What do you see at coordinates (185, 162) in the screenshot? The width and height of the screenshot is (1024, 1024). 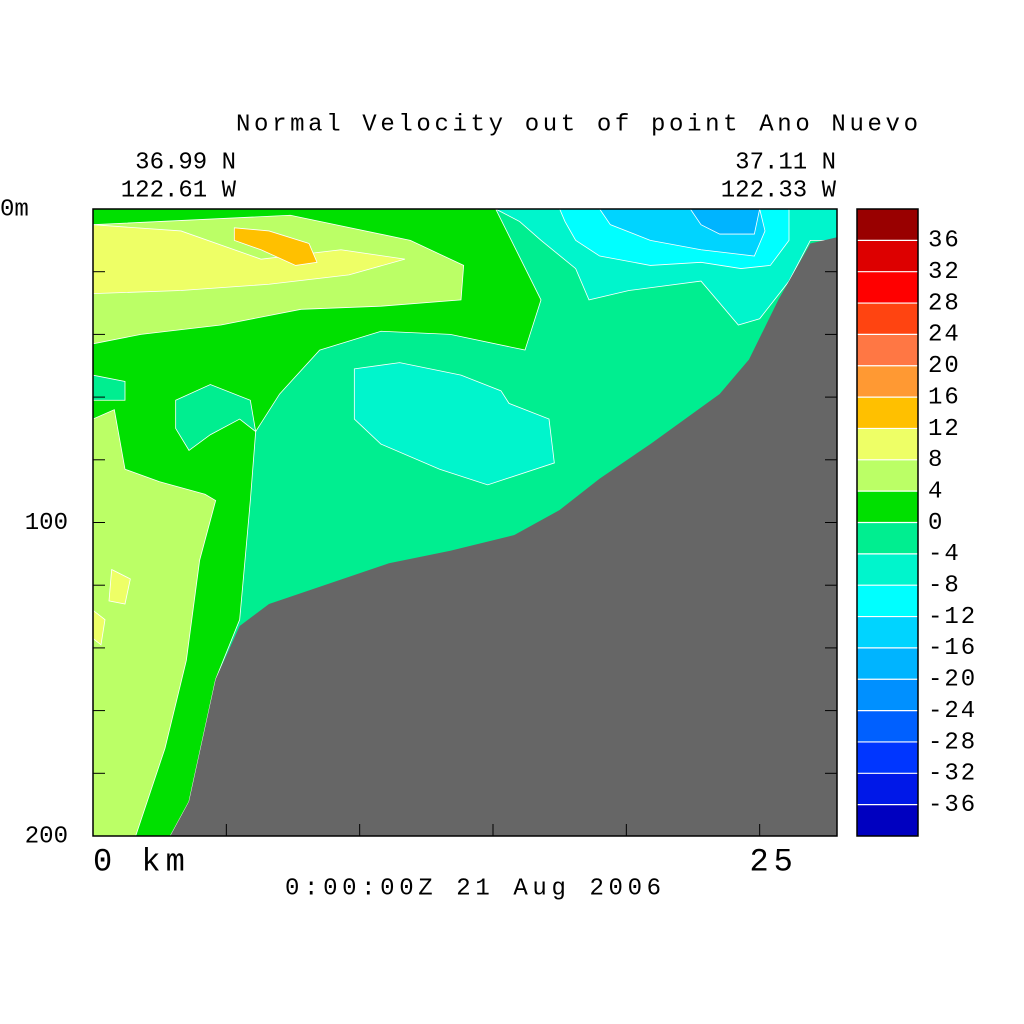 I see `start-lat: 36.99 N` at bounding box center [185, 162].